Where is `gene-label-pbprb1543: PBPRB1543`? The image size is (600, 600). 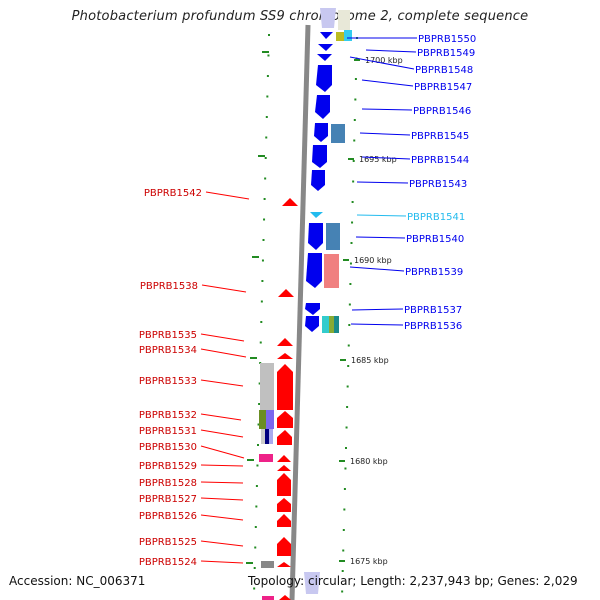
gene-label-pbprb1543: PBPRB1543 is located at coordinates (438, 184).